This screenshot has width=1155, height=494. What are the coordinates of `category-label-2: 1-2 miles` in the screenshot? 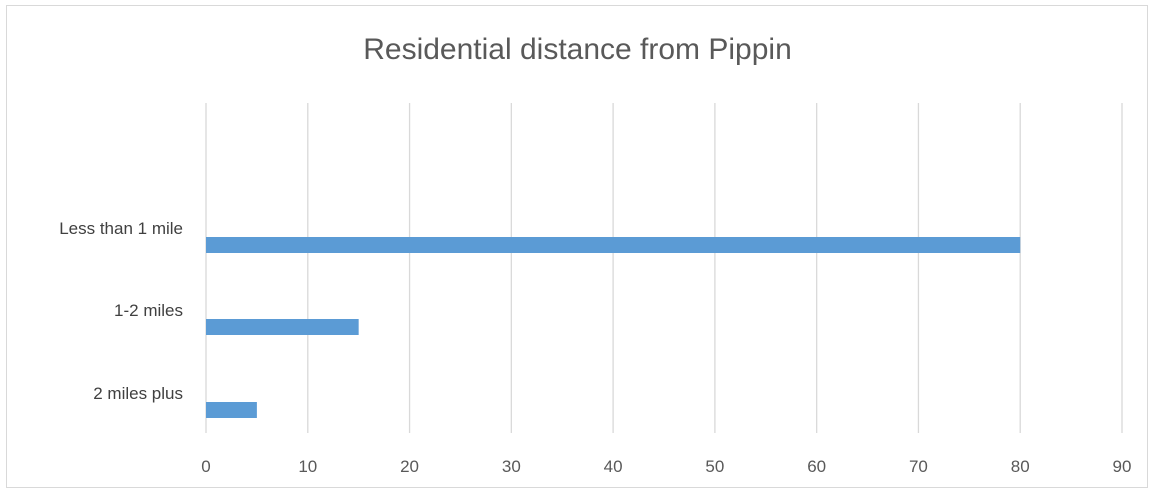 It's located at (148, 310).